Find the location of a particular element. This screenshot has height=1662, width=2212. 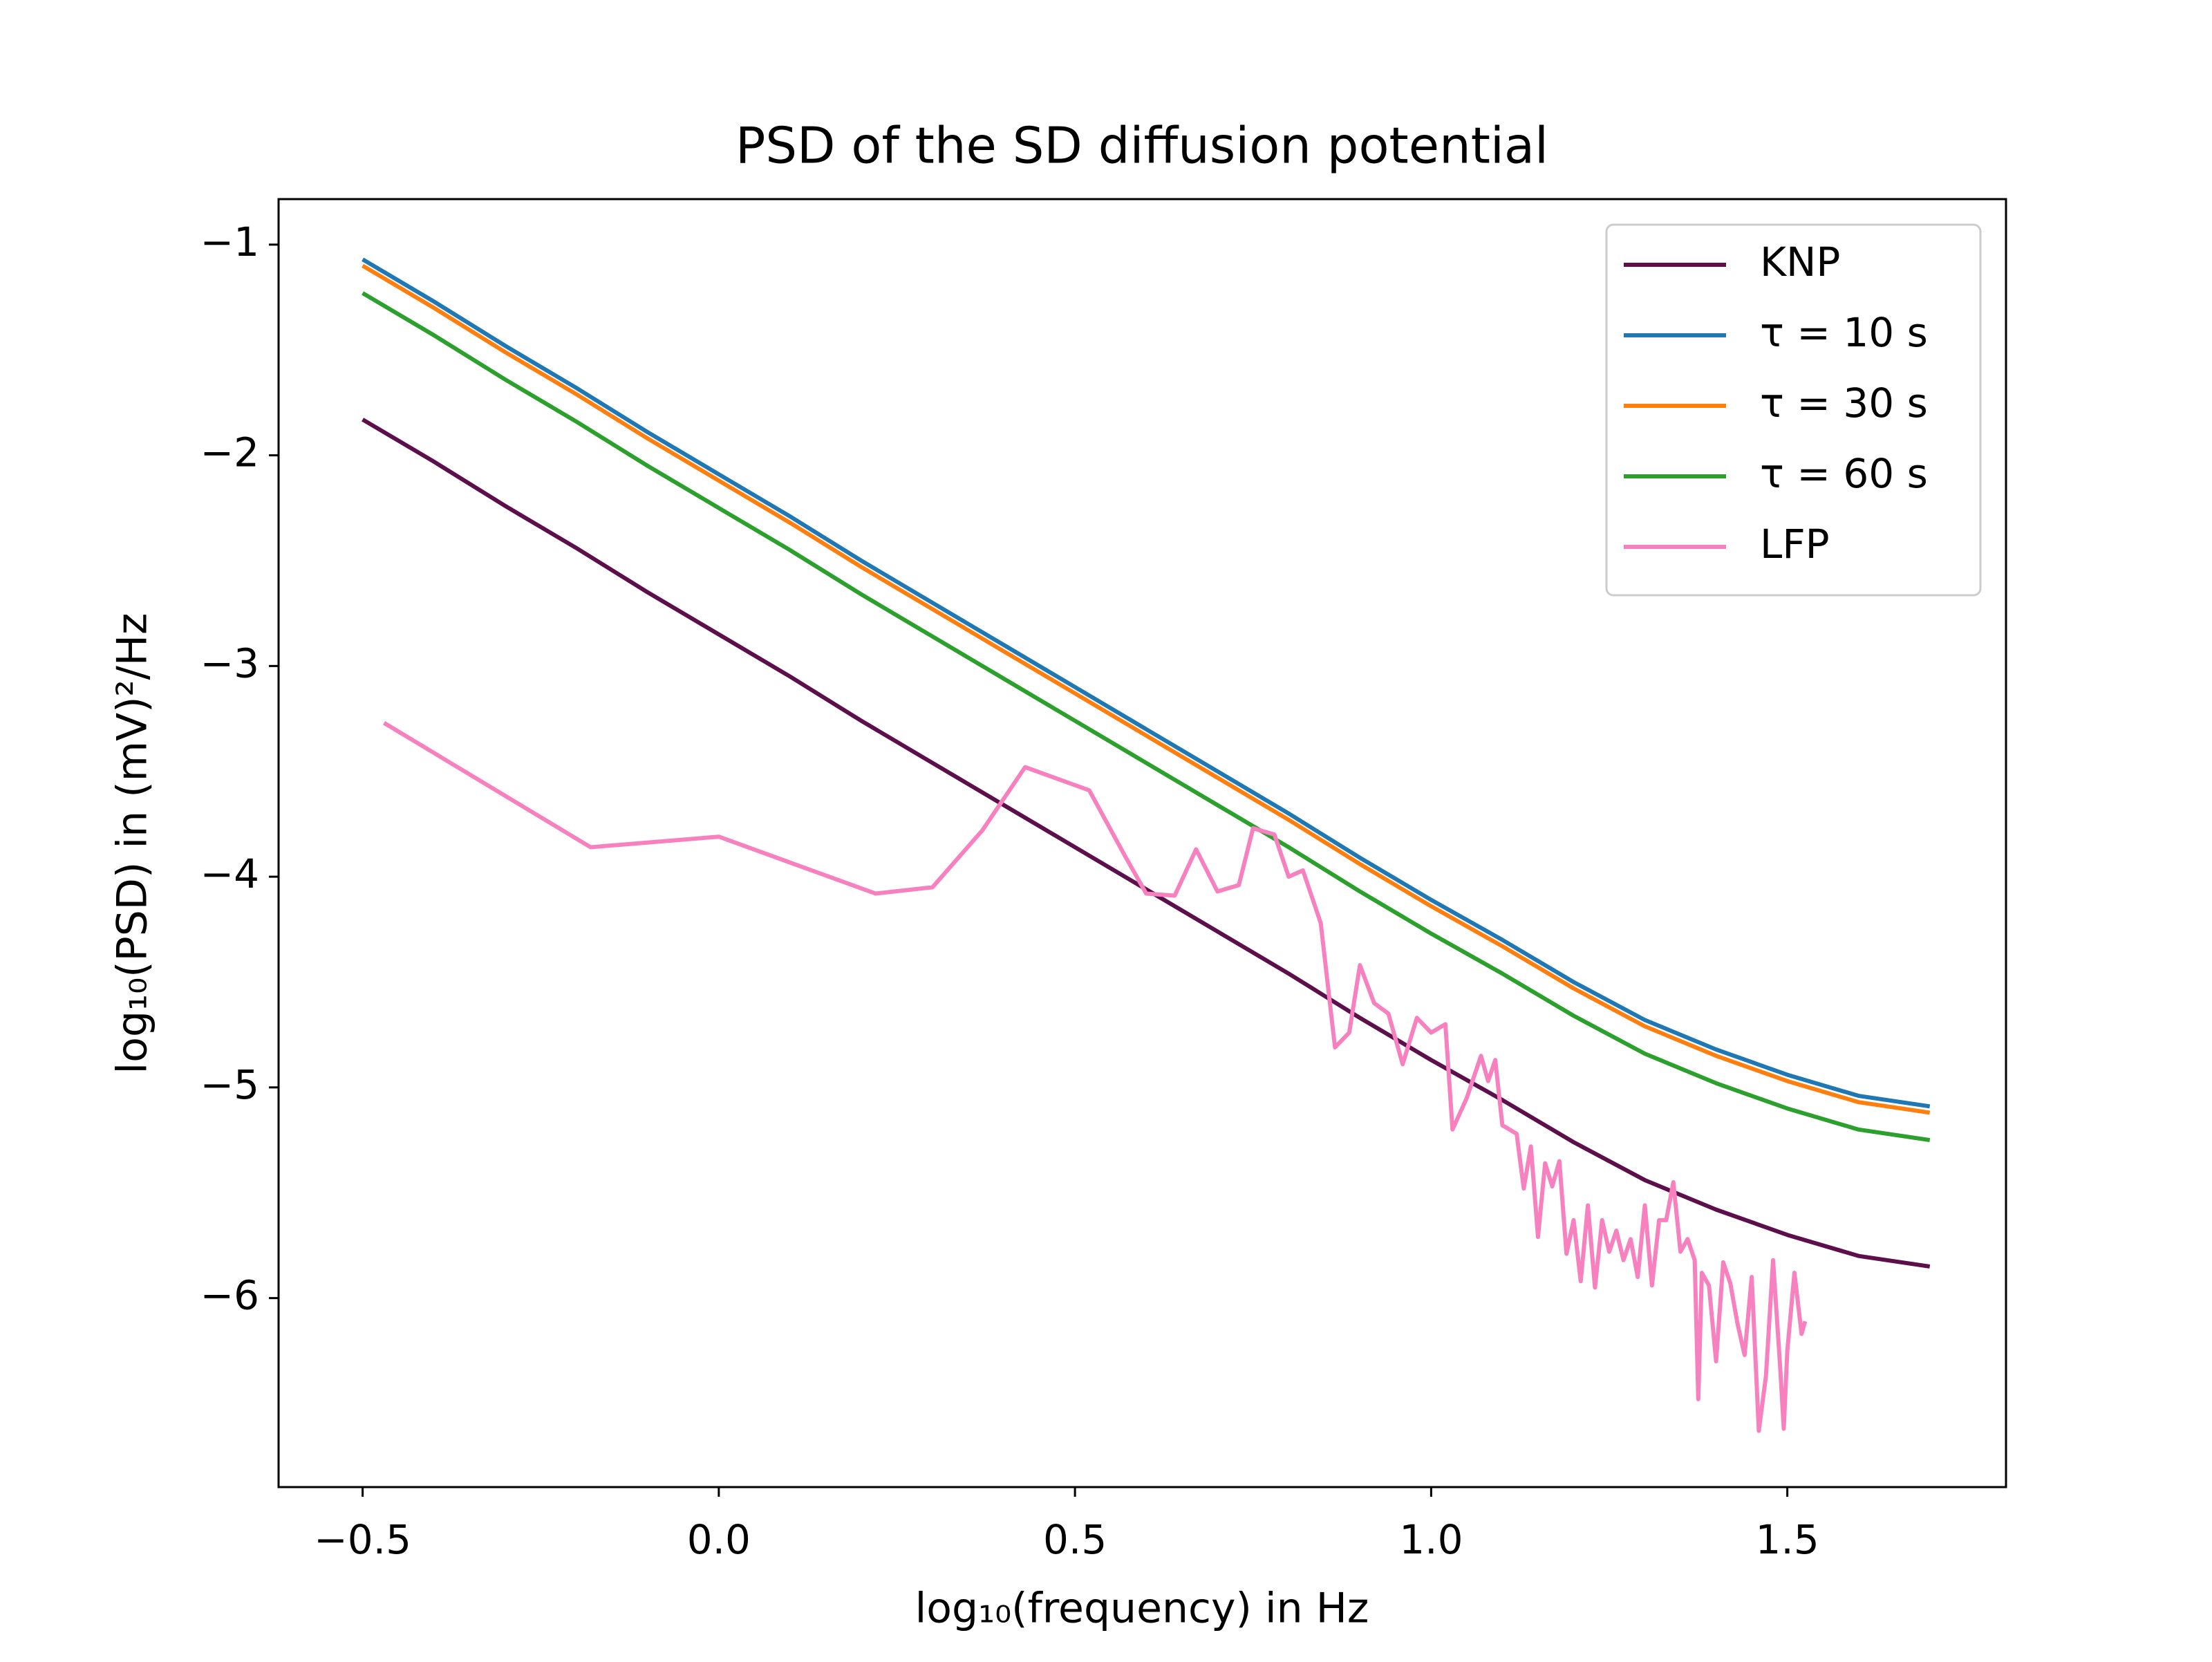

legend-label: τ = 30 s is located at coordinates (1844, 403).